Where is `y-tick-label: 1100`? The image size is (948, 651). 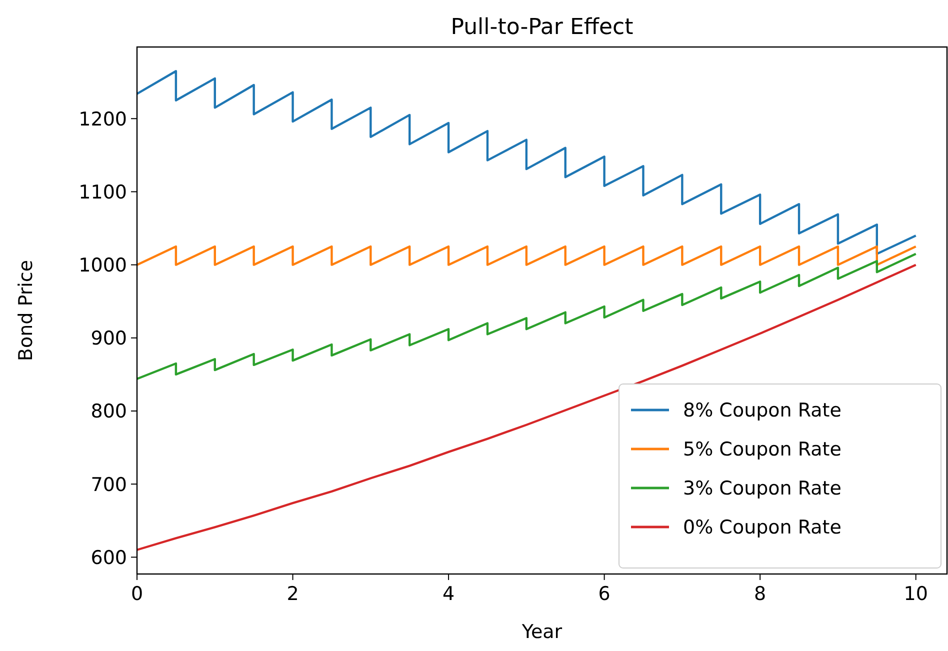
y-tick-label: 1100 is located at coordinates (102, 192).